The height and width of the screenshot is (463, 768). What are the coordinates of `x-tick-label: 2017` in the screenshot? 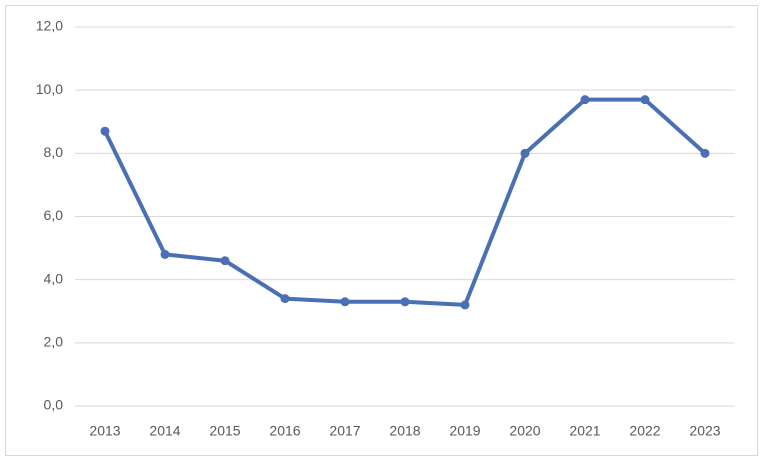 It's located at (344, 431).